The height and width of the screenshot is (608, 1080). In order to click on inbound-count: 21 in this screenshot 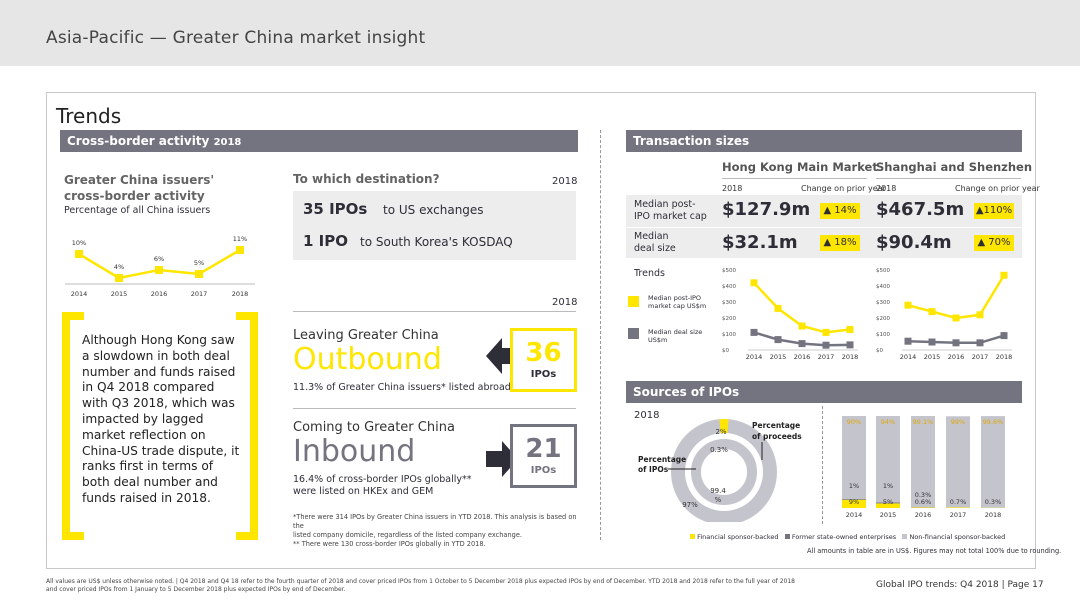, I will do `click(543, 449)`.